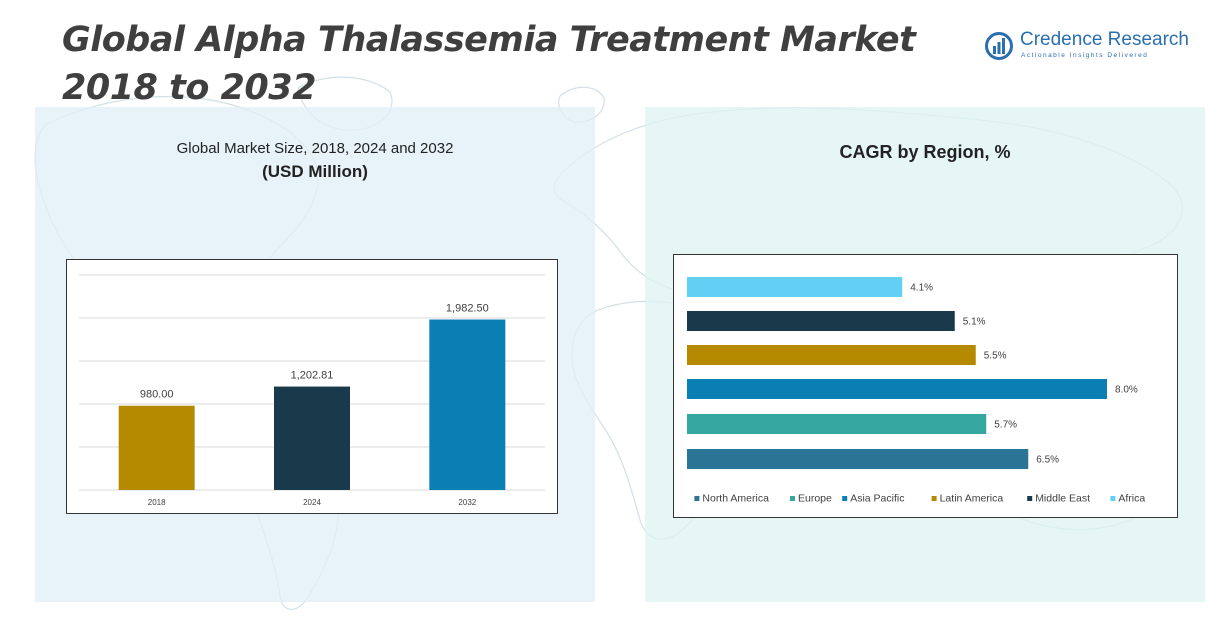 The height and width of the screenshot is (620, 1230). What do you see at coordinates (1047, 460) in the screenshot?
I see `data-label-north-america: 6.5%` at bounding box center [1047, 460].